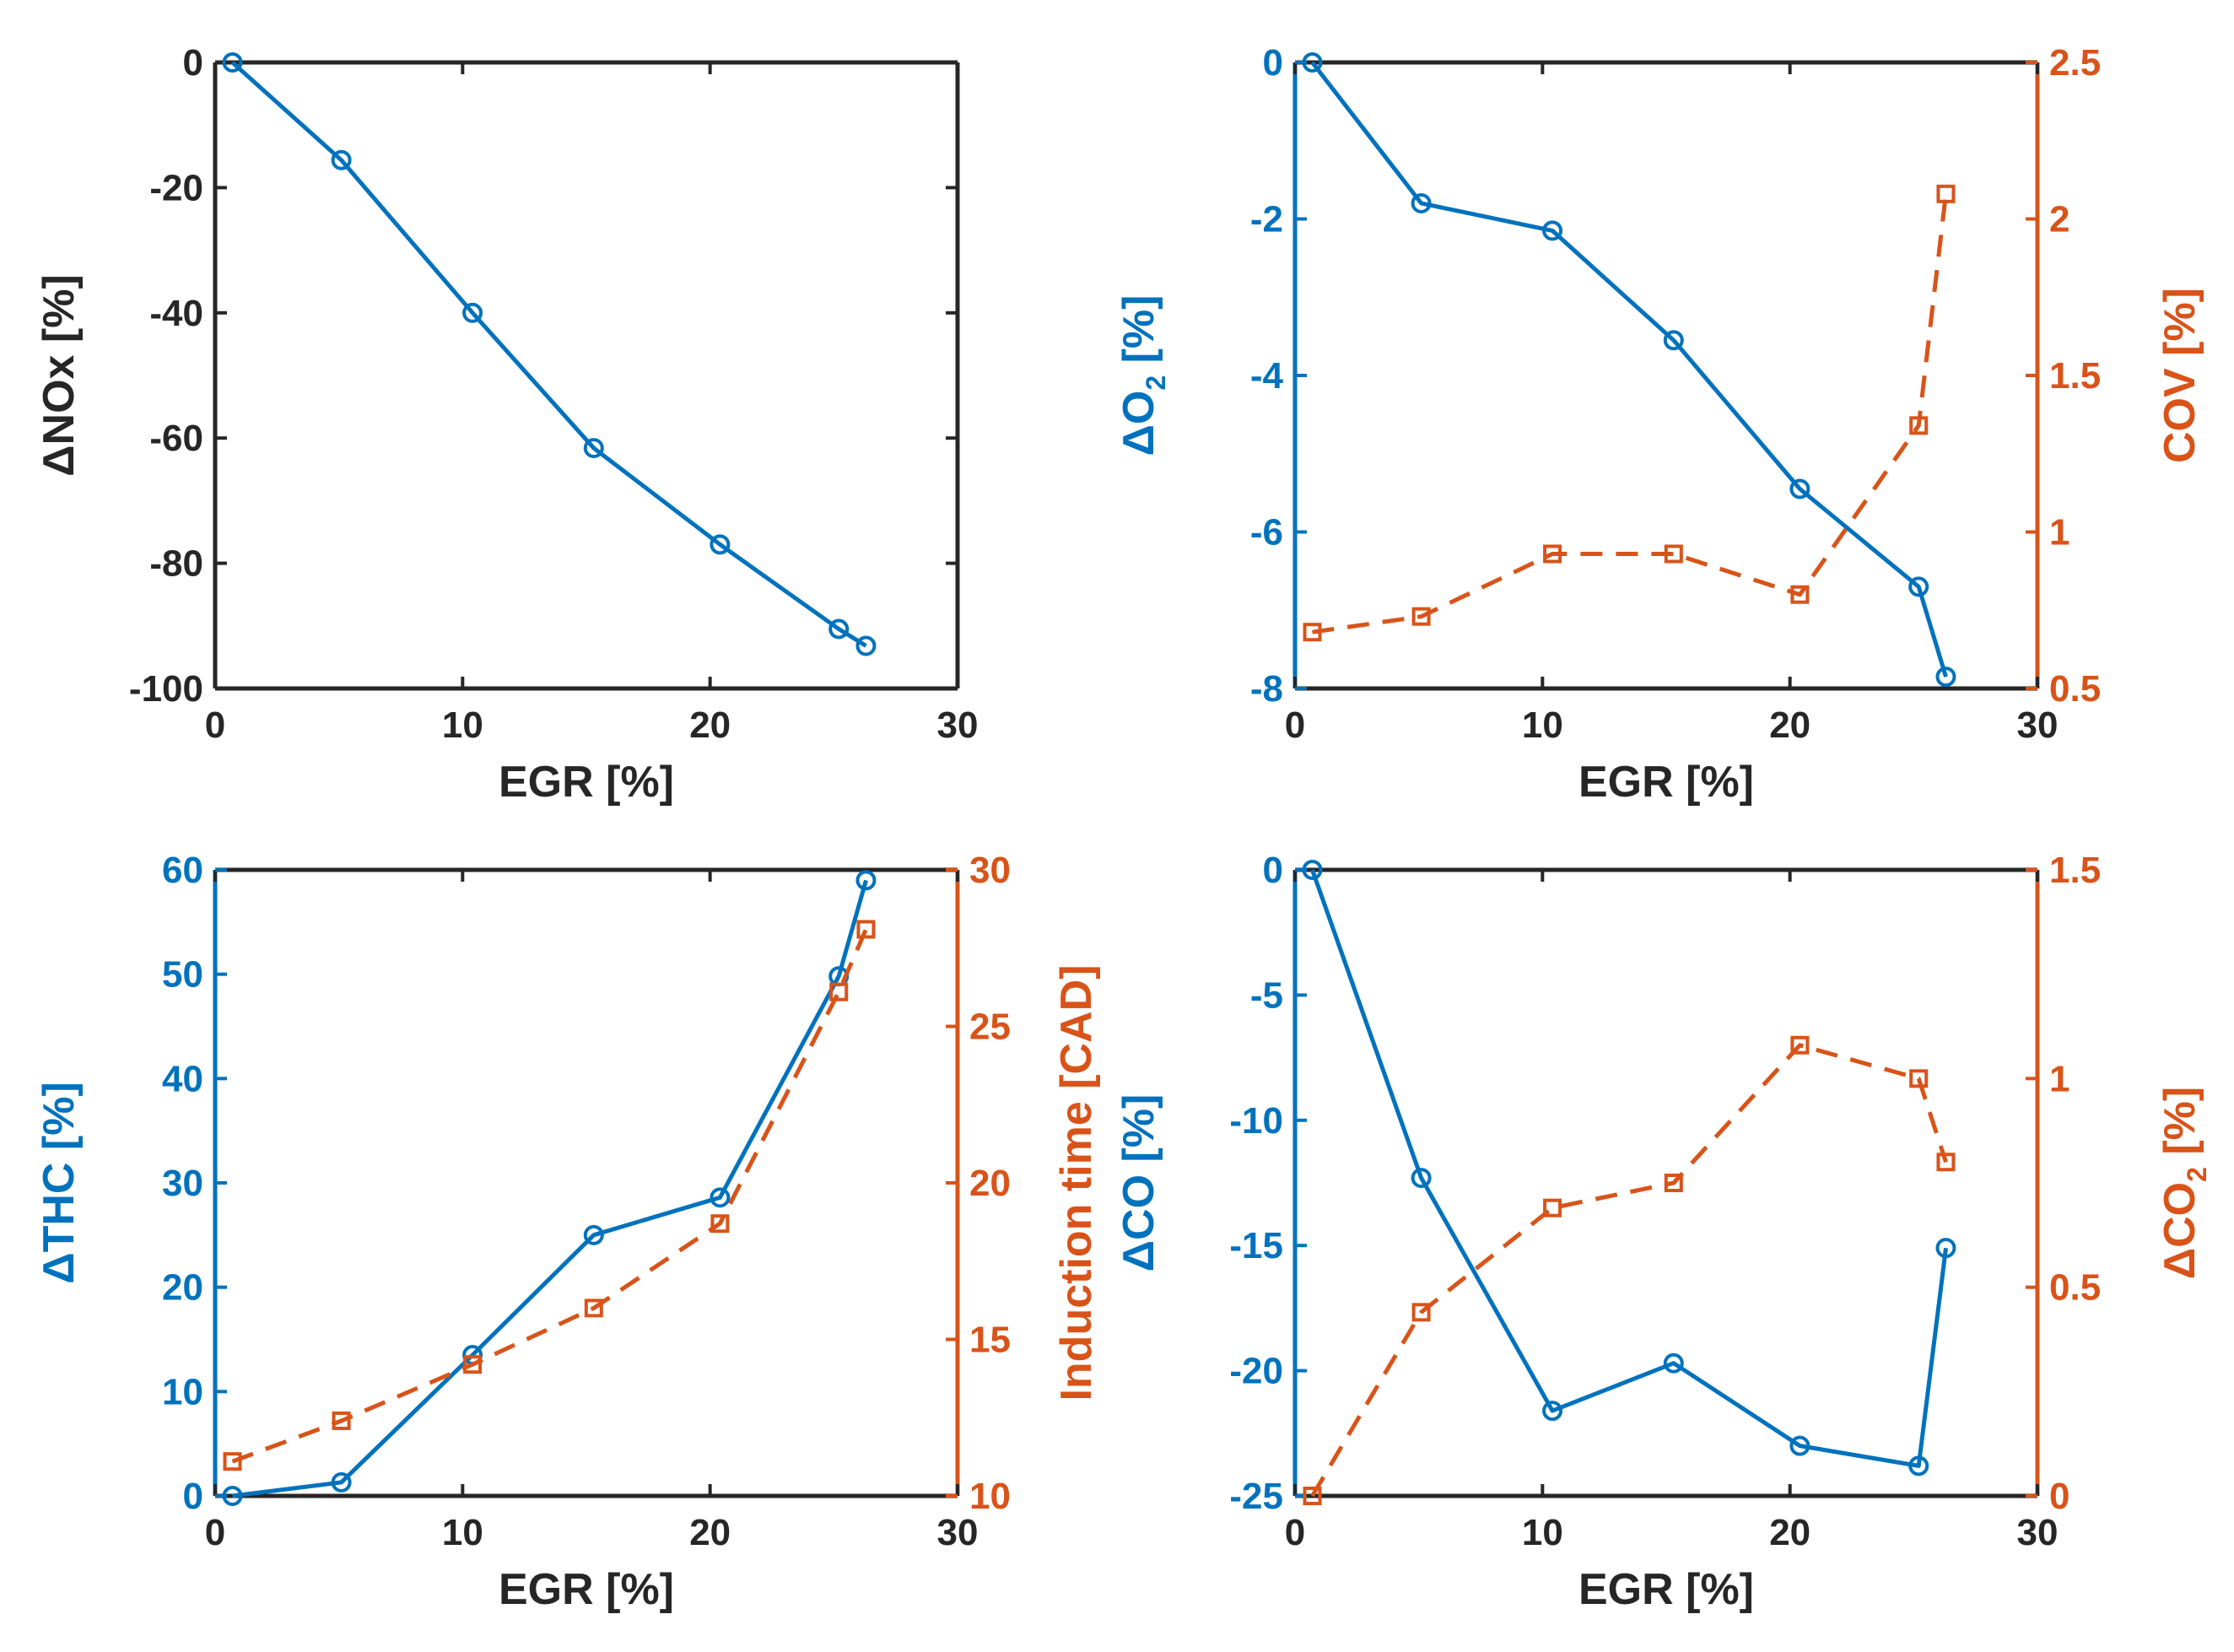 The height and width of the screenshot is (1652, 2234). I want to click on y-right-tick-label: 10, so click(990, 1497).